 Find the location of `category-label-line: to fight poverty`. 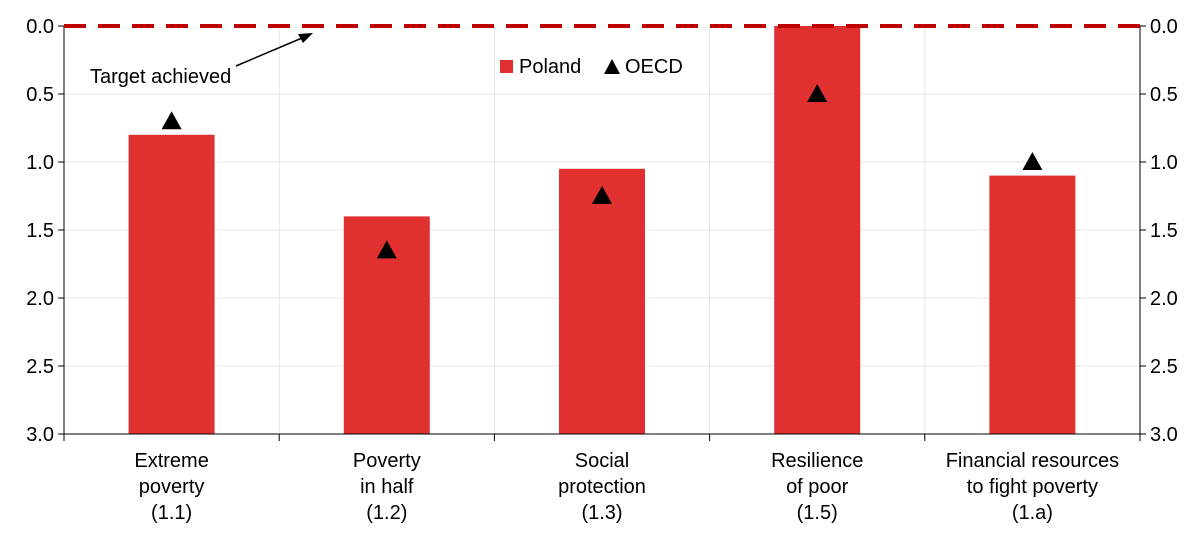

category-label-line: to fight poverty is located at coordinates (1032, 487).